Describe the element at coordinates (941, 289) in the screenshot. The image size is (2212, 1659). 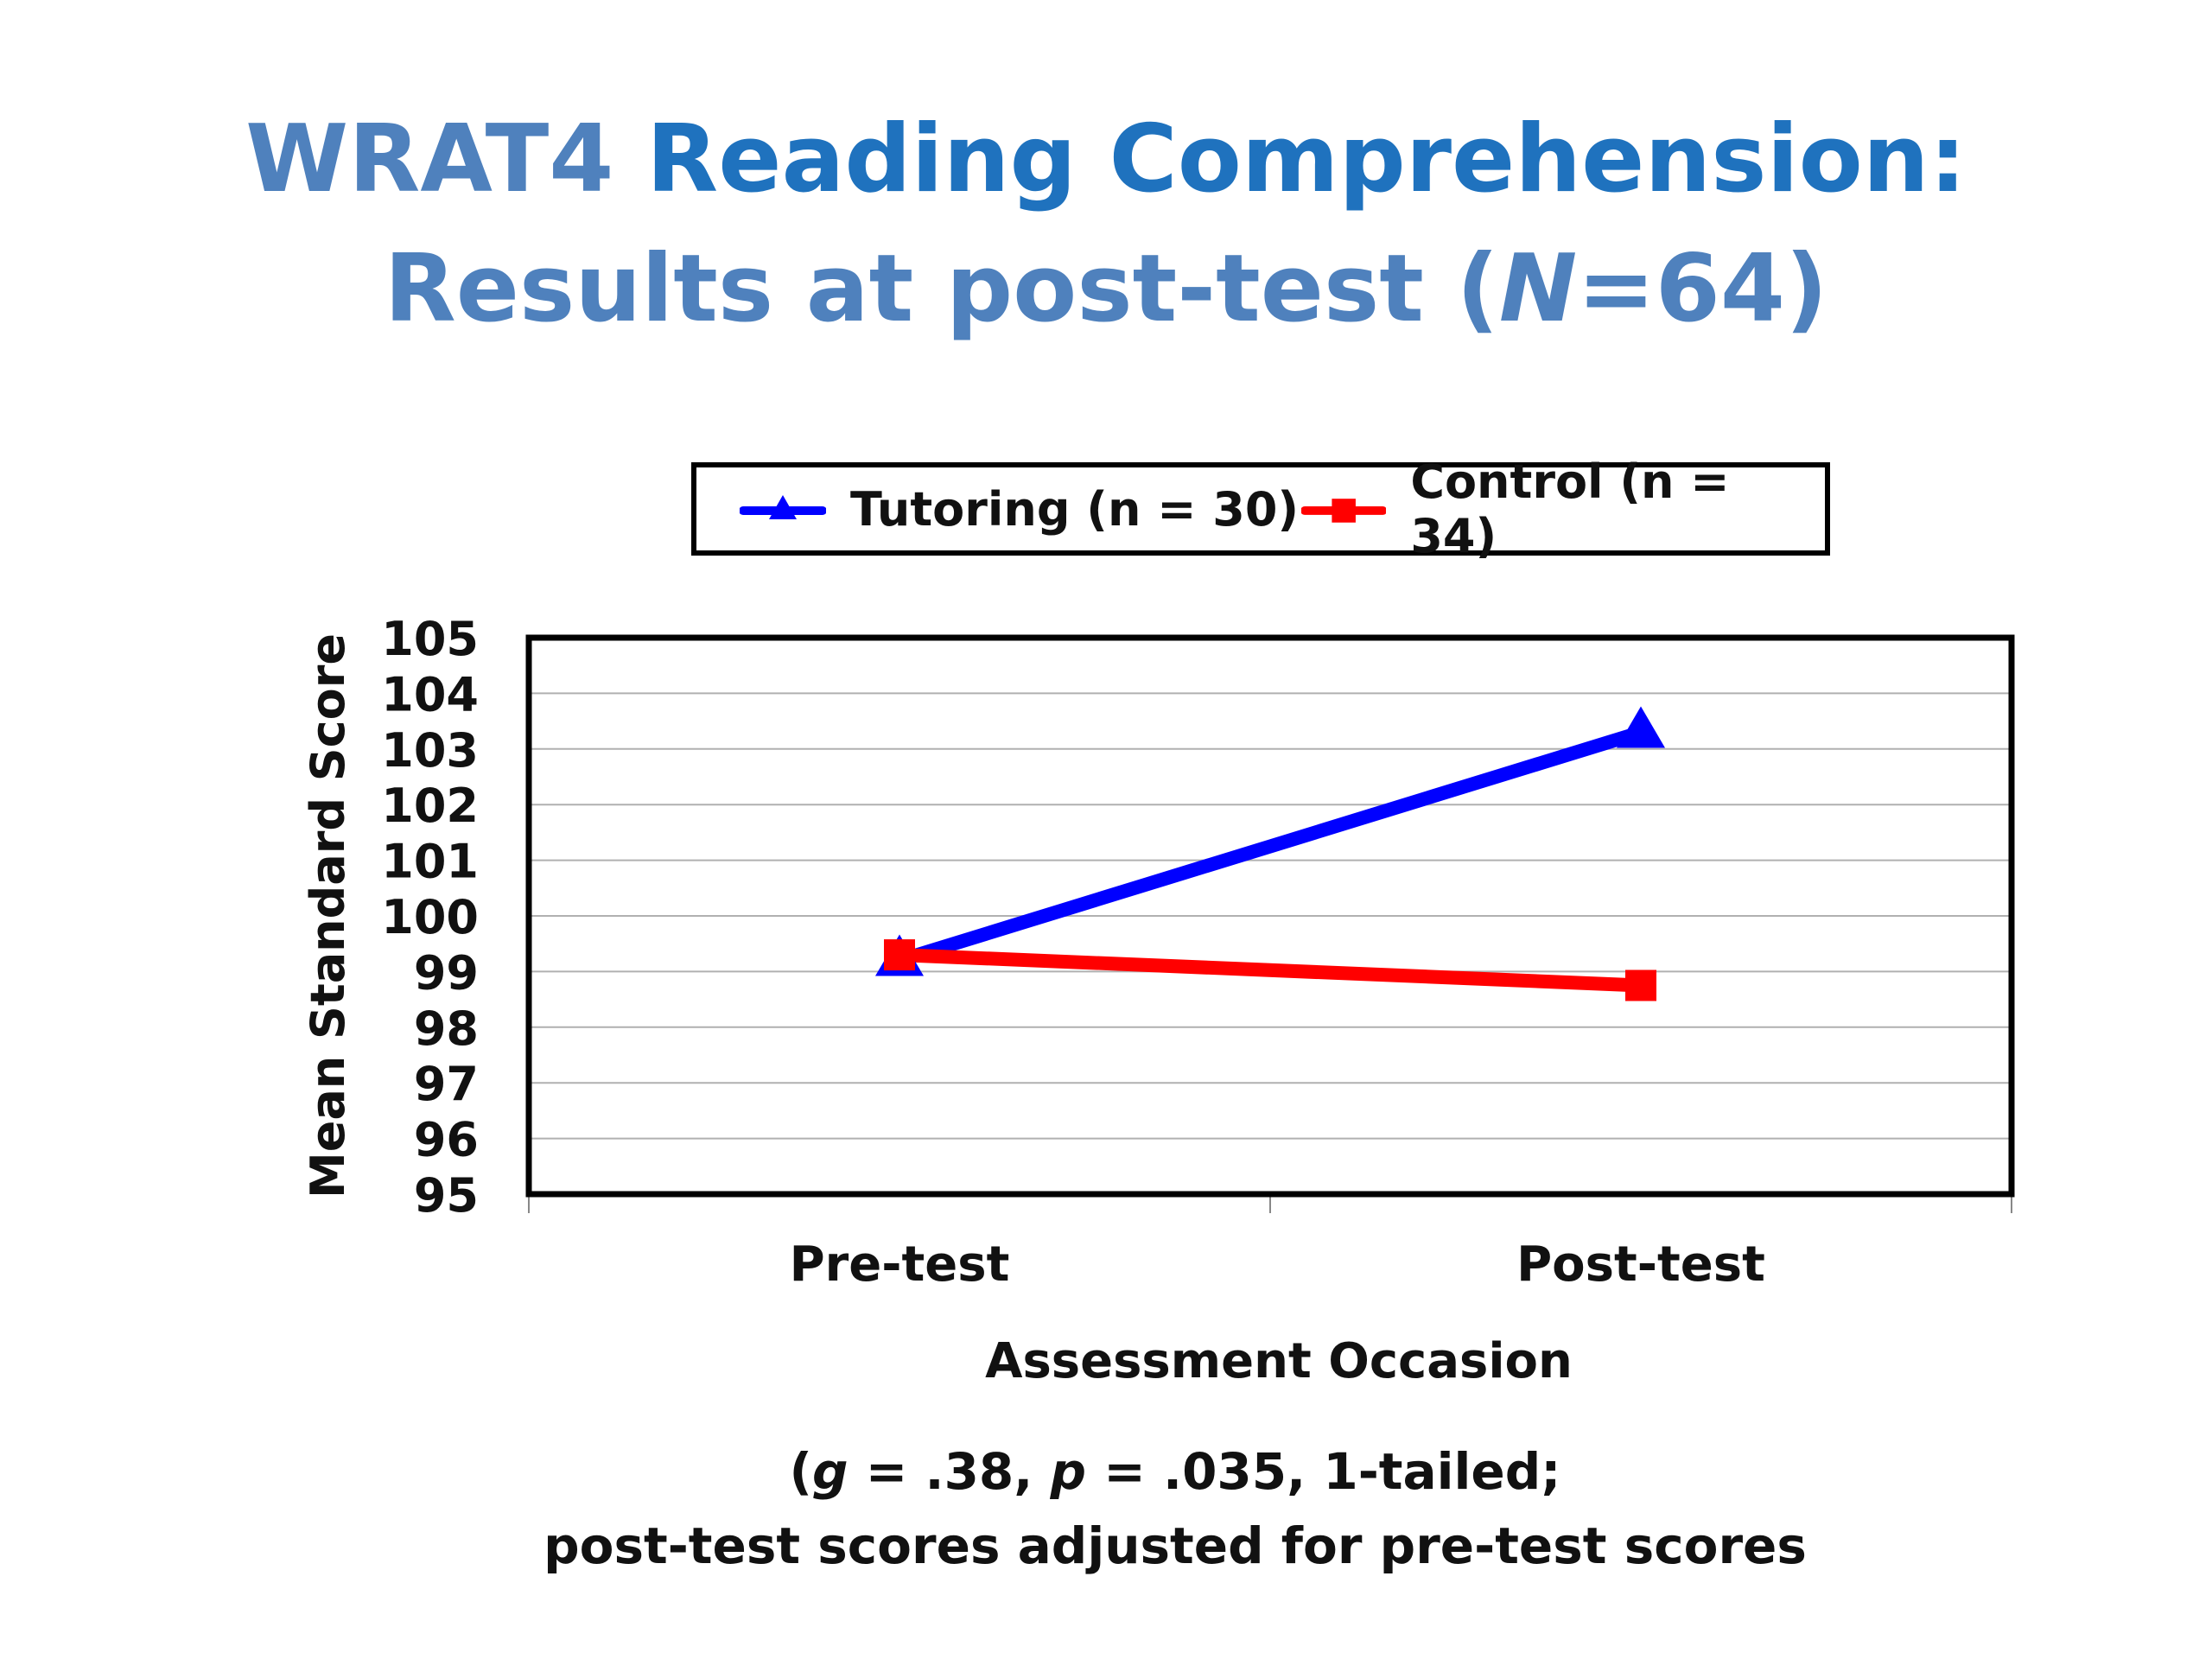
I see `title-results-text: Results at post-test (` at that location.